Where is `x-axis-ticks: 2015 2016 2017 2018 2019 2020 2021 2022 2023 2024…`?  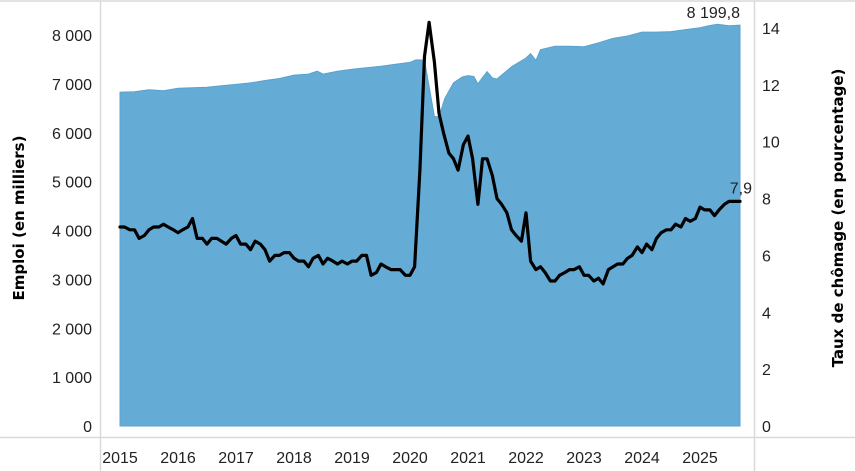 x-axis-ticks: 2015 2016 2017 2018 2019 2020 2021 2022 2023 2024… is located at coordinates (410, 458).